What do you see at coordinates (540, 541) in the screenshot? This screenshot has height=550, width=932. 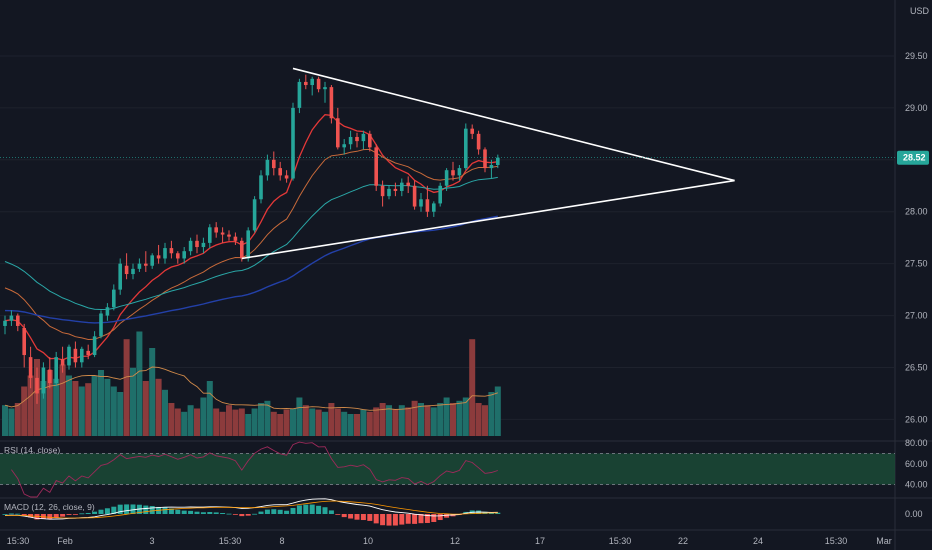 I see `time-tick-label: 17` at bounding box center [540, 541].